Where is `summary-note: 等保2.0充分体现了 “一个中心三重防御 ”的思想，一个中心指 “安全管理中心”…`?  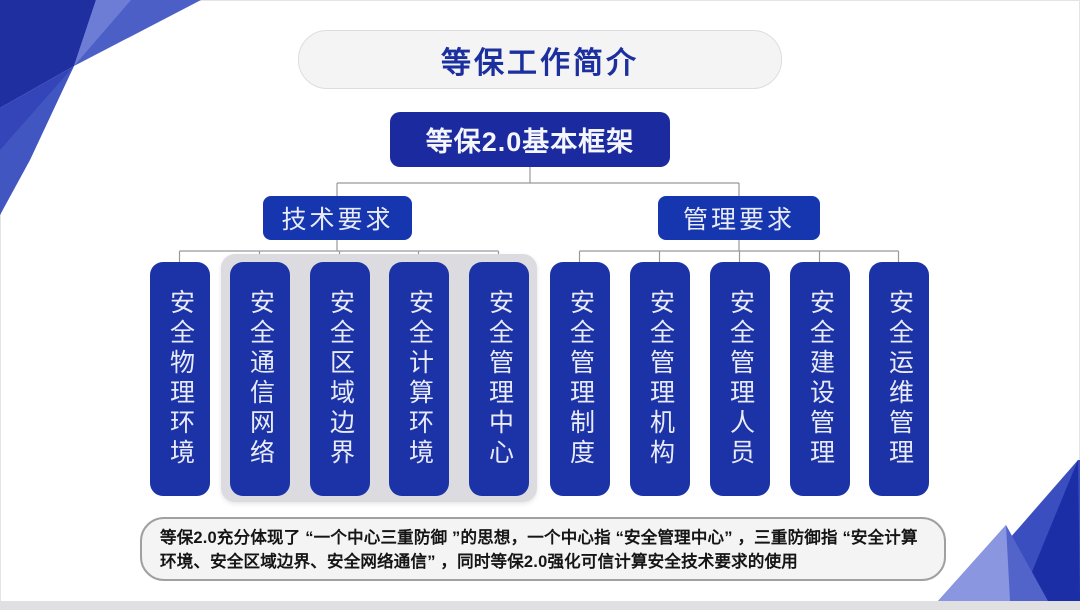
summary-note: 等保2.0充分体现了 “一个中心三重防御 ”的思想，一个中心指 “安全管理中心”… is located at coordinates (543, 549).